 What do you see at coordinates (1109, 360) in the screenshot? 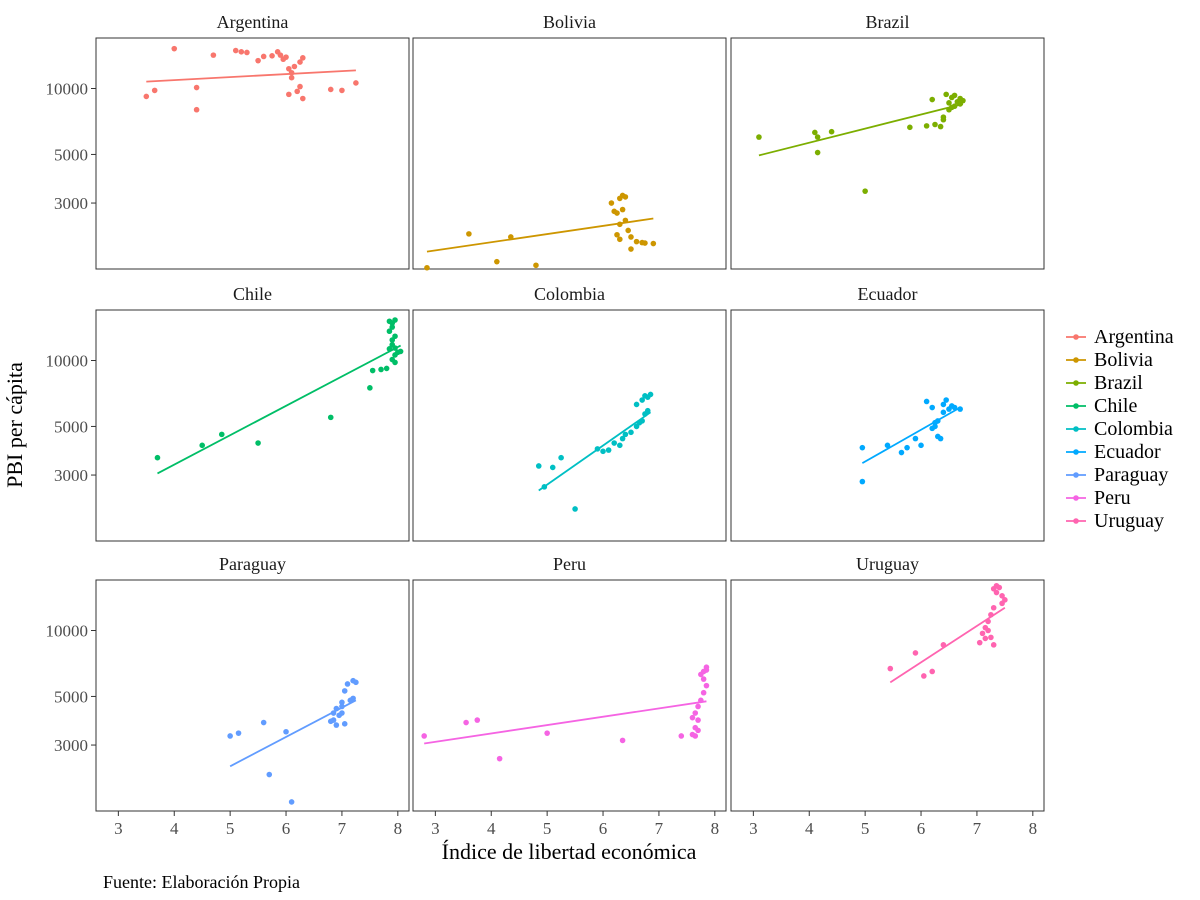
I see `legend-item-bolivia: Bolivia` at bounding box center [1109, 360].